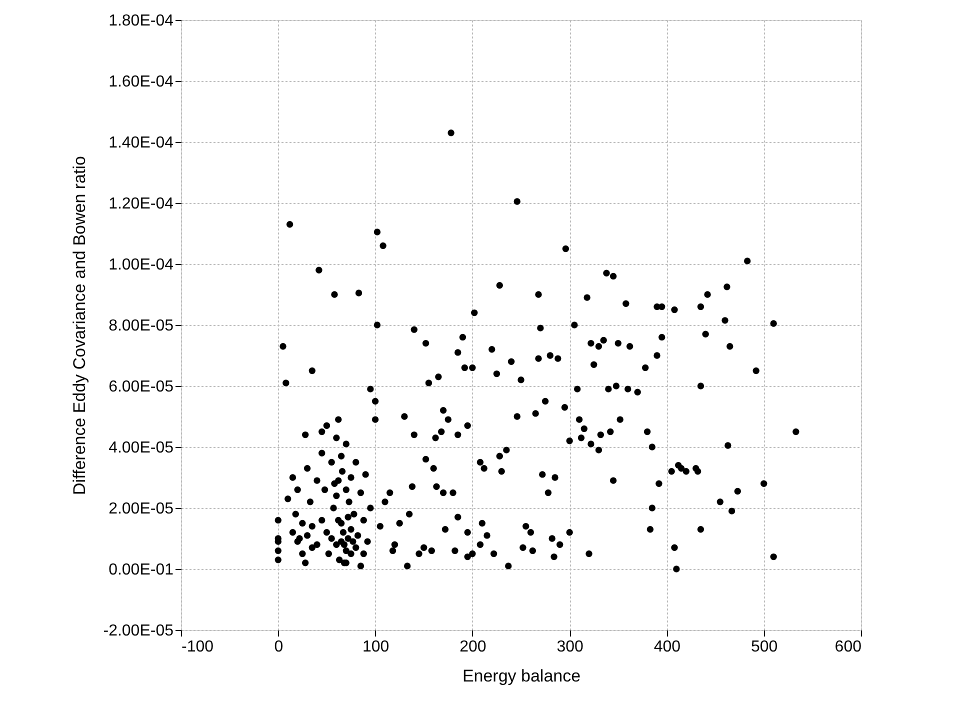  I want to click on y-tick-label: 1.40E-04, so click(141, 143).